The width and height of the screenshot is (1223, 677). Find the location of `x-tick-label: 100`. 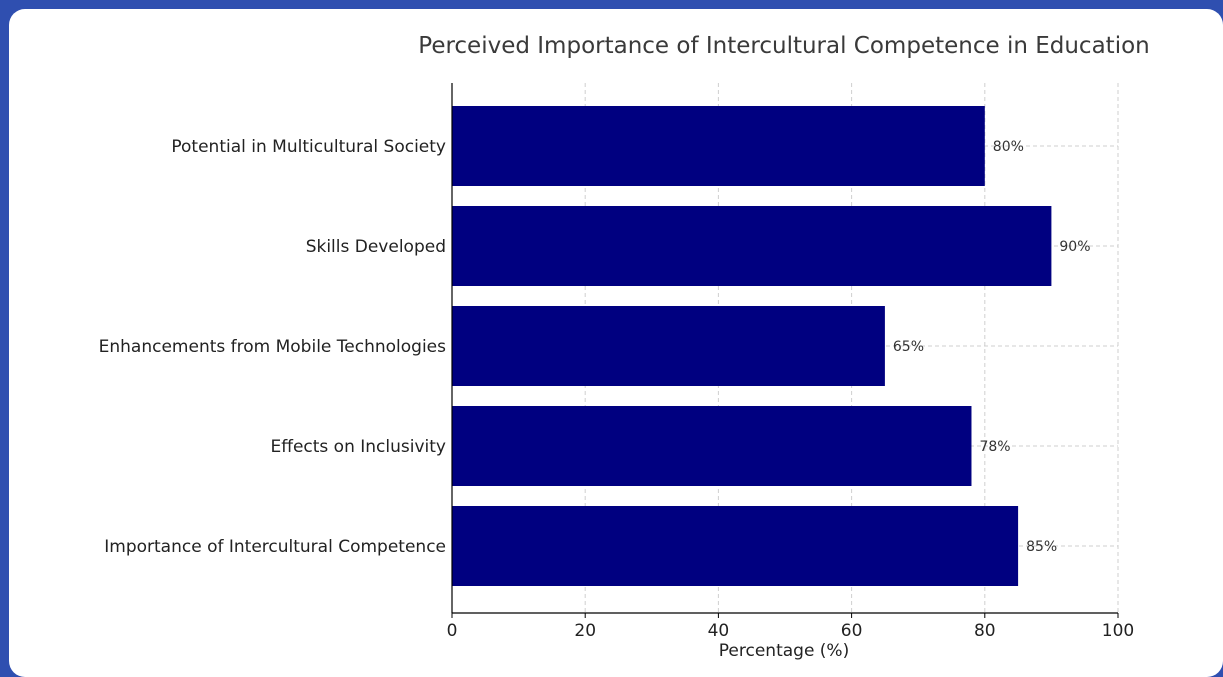

x-tick-label: 100 is located at coordinates (1118, 631).